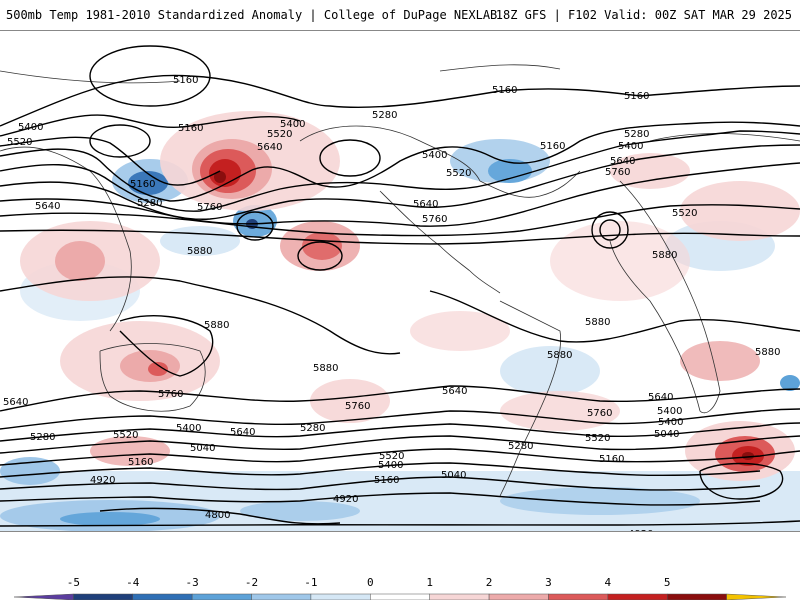  I want to click on contour-label: 4800, so click(217, 515).